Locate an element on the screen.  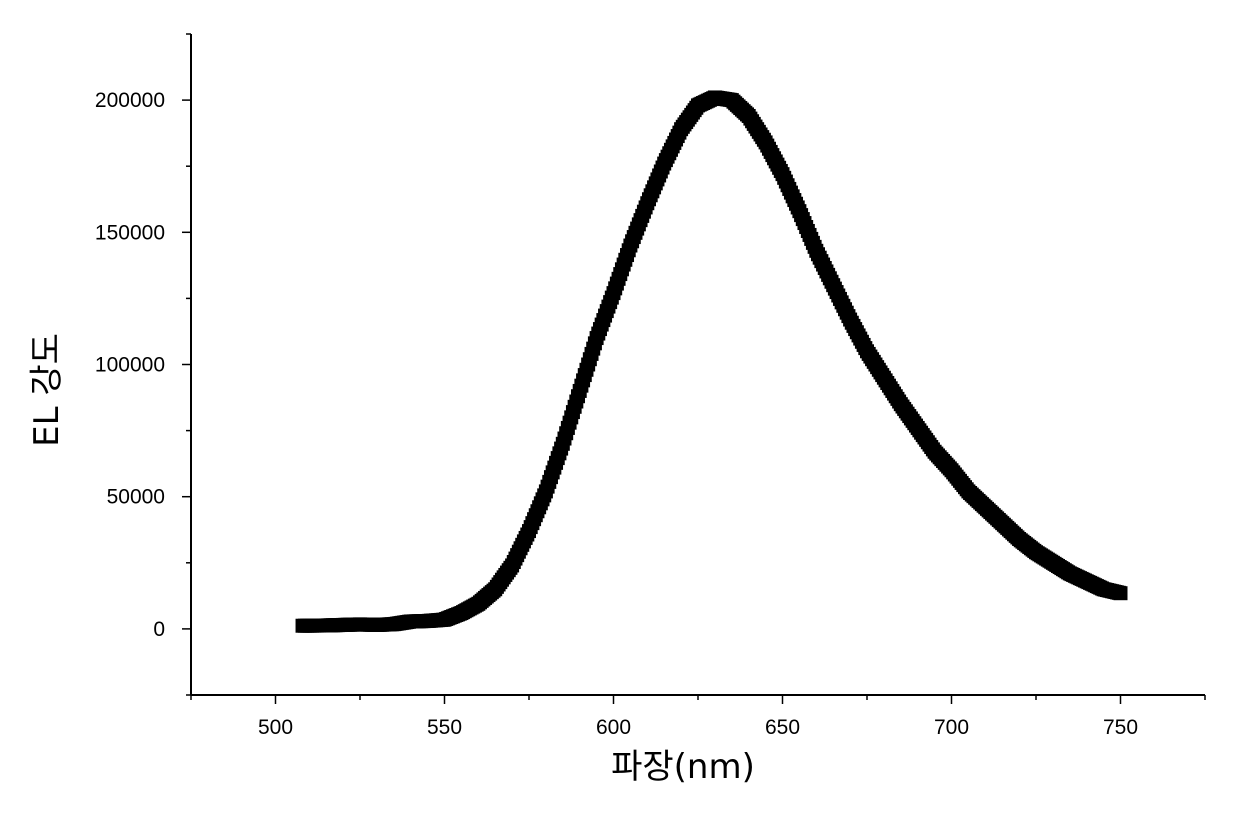
y-tick-label: 150000 is located at coordinates (130, 232).